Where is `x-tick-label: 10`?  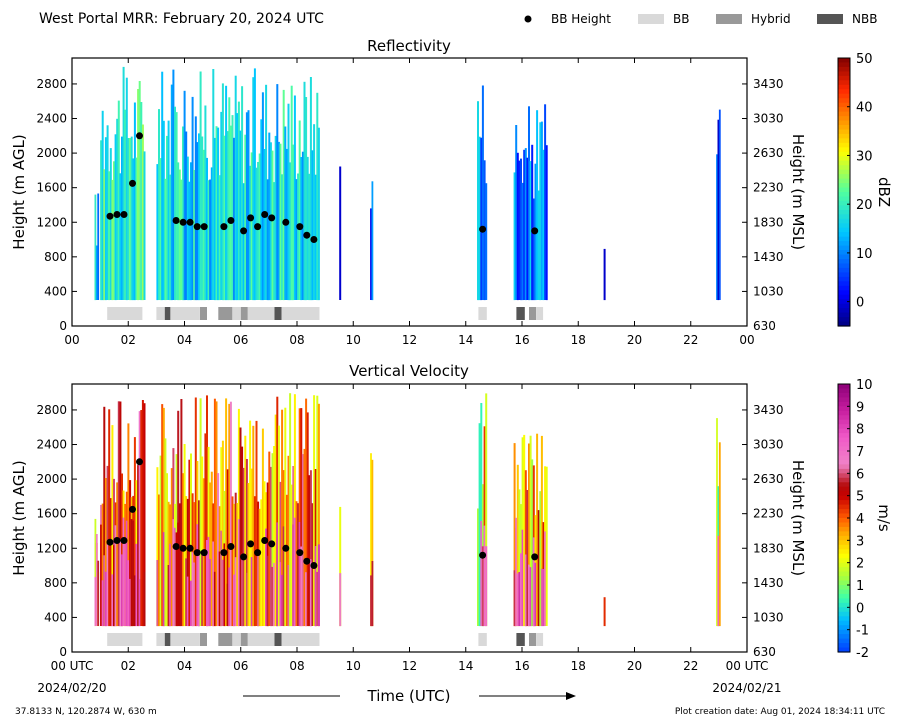
x-tick-label: 10 is located at coordinates (353, 340).